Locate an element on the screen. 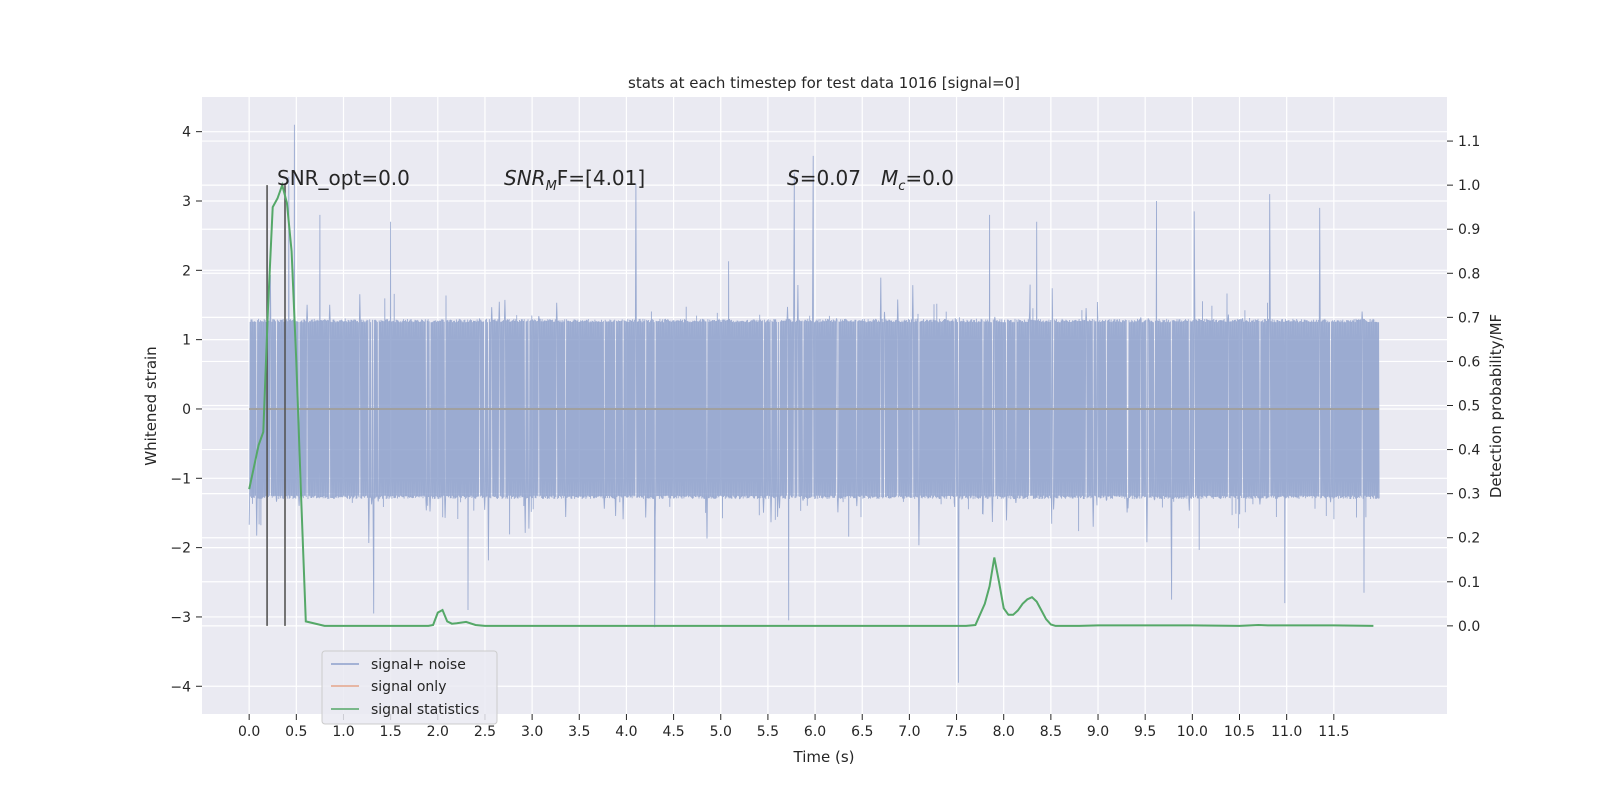  tick-label-x: 1.0 is located at coordinates (343, 732).